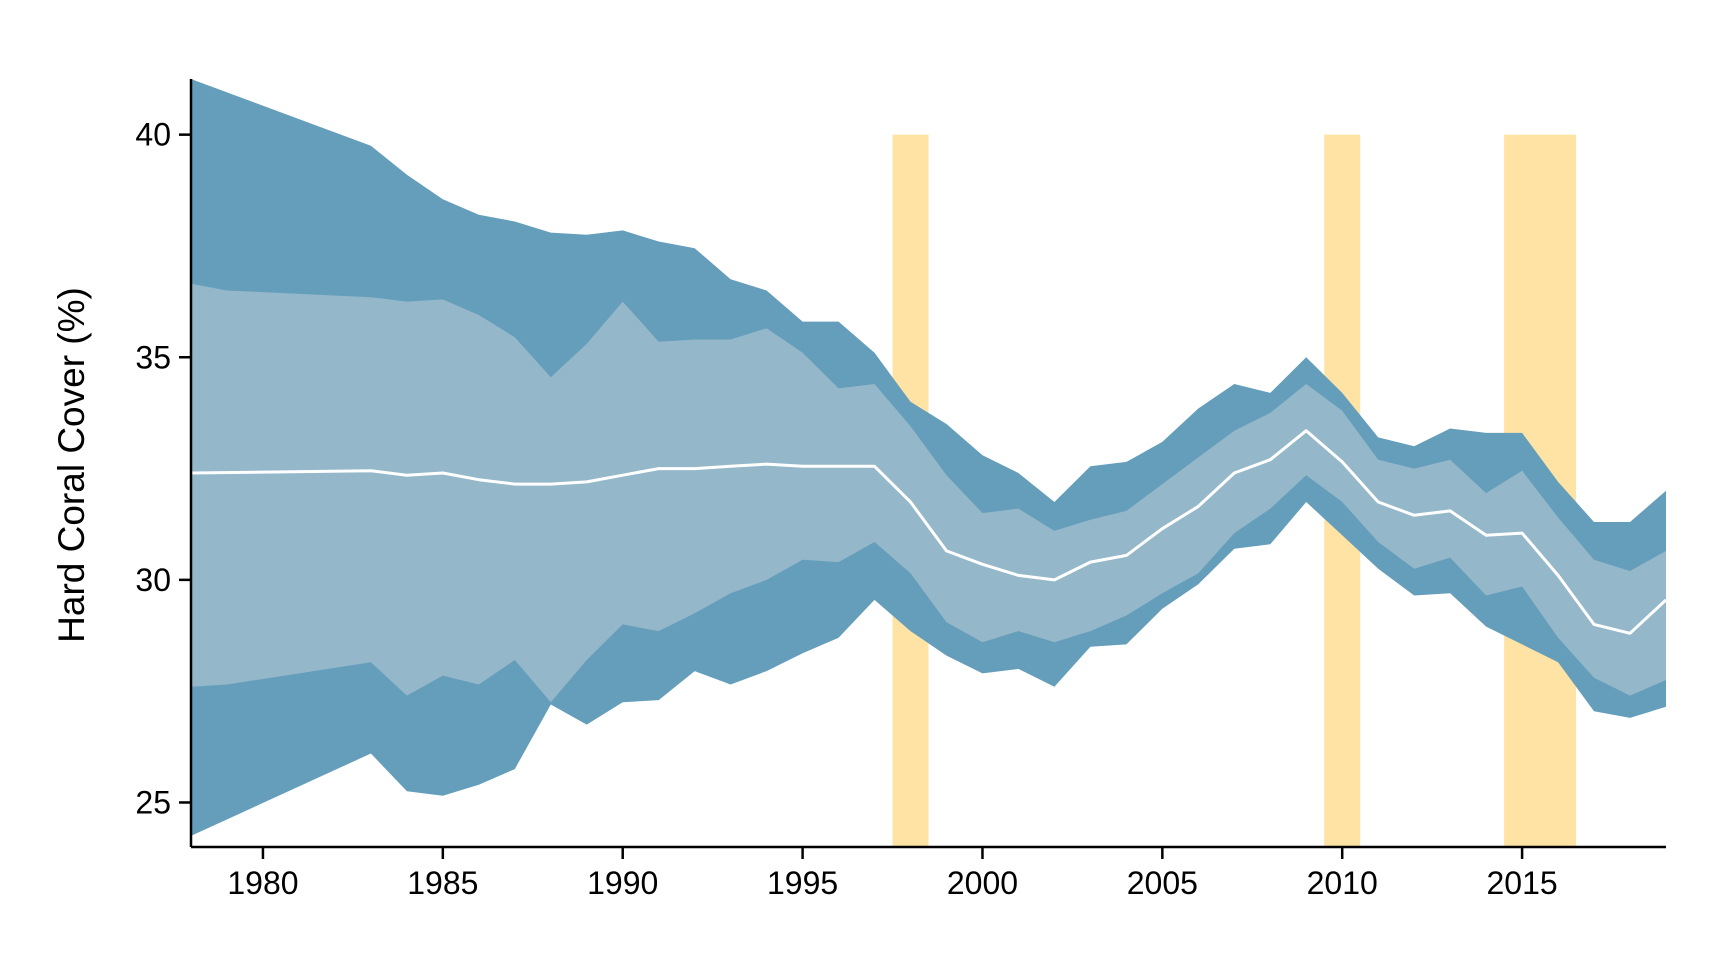  I want to click on y-tick-label-25: 25, so click(153, 802).